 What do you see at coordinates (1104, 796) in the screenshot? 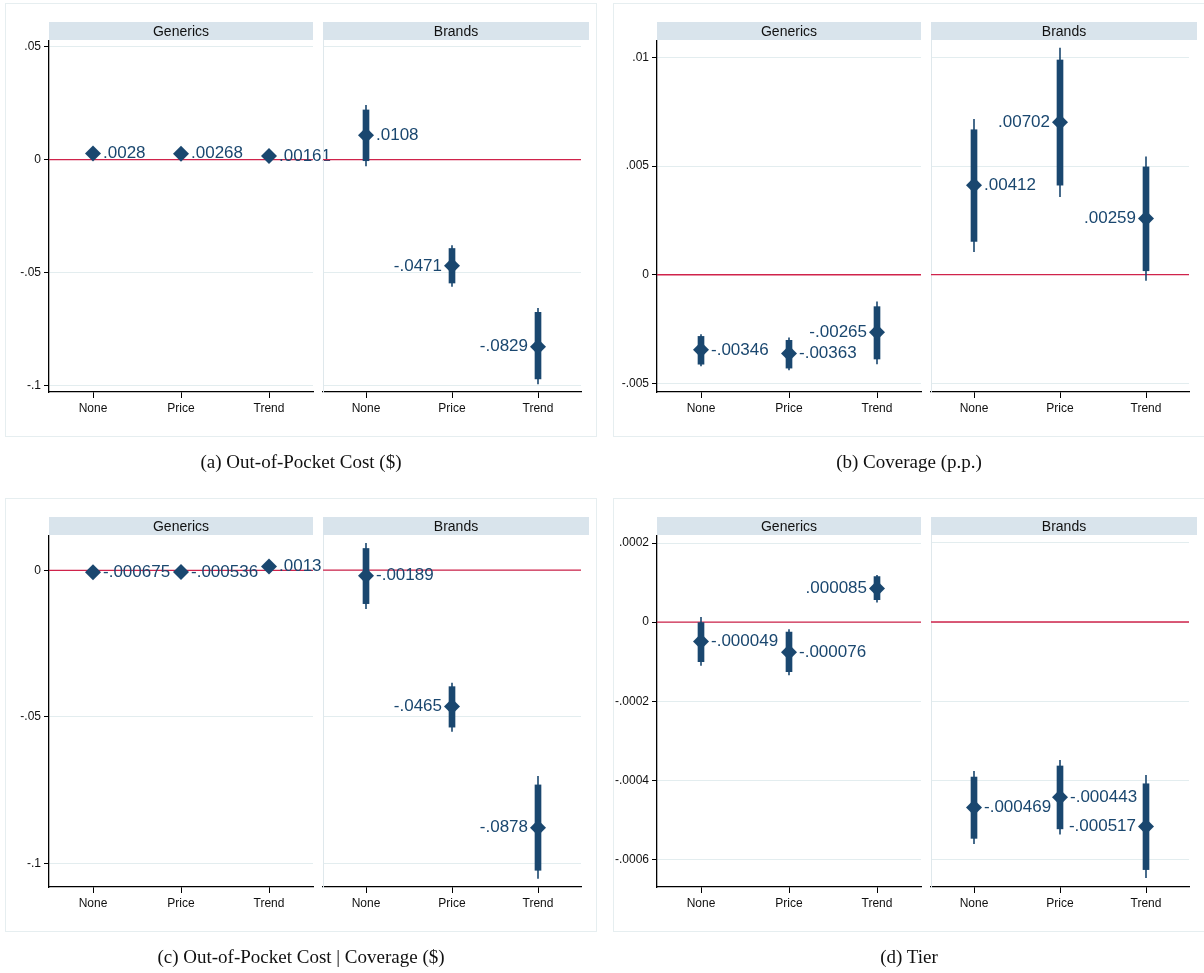
I see `data-label: -.000443` at bounding box center [1104, 796].